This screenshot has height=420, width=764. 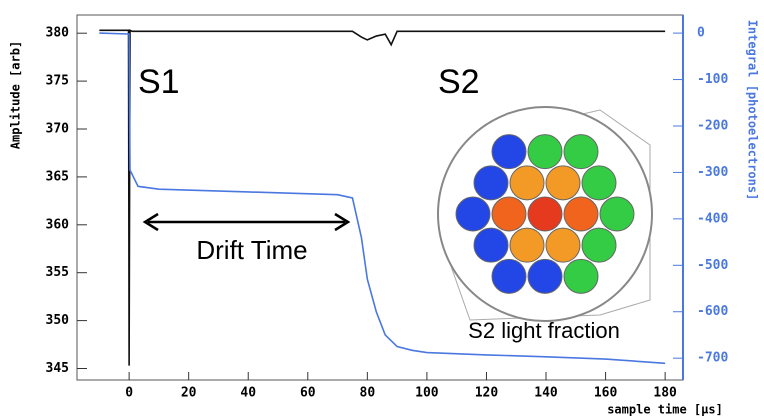 I want to click on y-tick-label: 350, so click(x=58, y=320).